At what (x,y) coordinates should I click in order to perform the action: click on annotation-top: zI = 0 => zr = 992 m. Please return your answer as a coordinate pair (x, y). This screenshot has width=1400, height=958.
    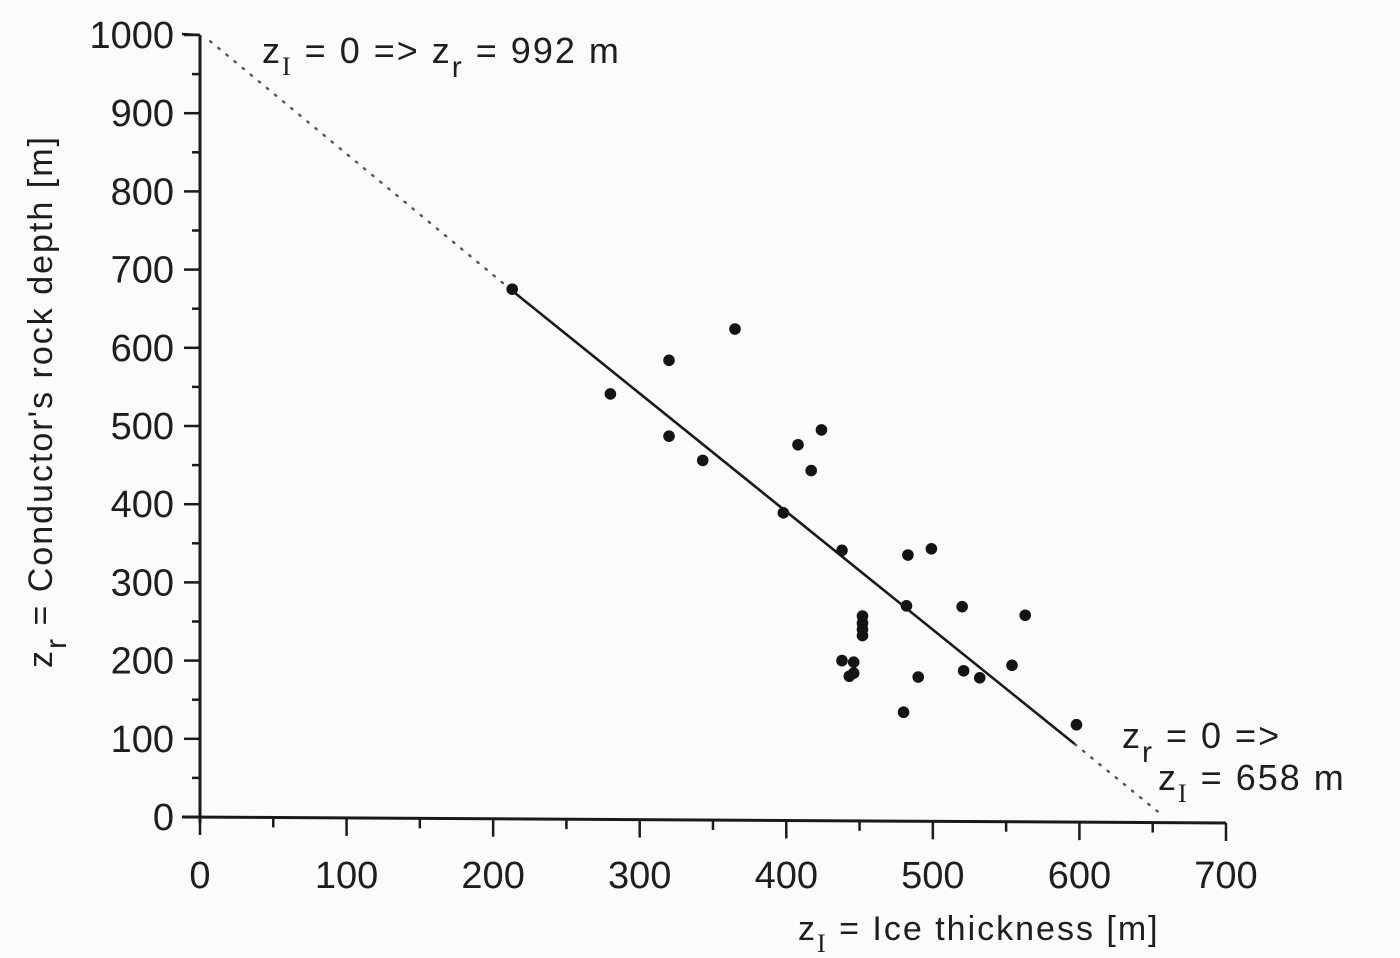
    Looking at the image, I should click on (441, 57).